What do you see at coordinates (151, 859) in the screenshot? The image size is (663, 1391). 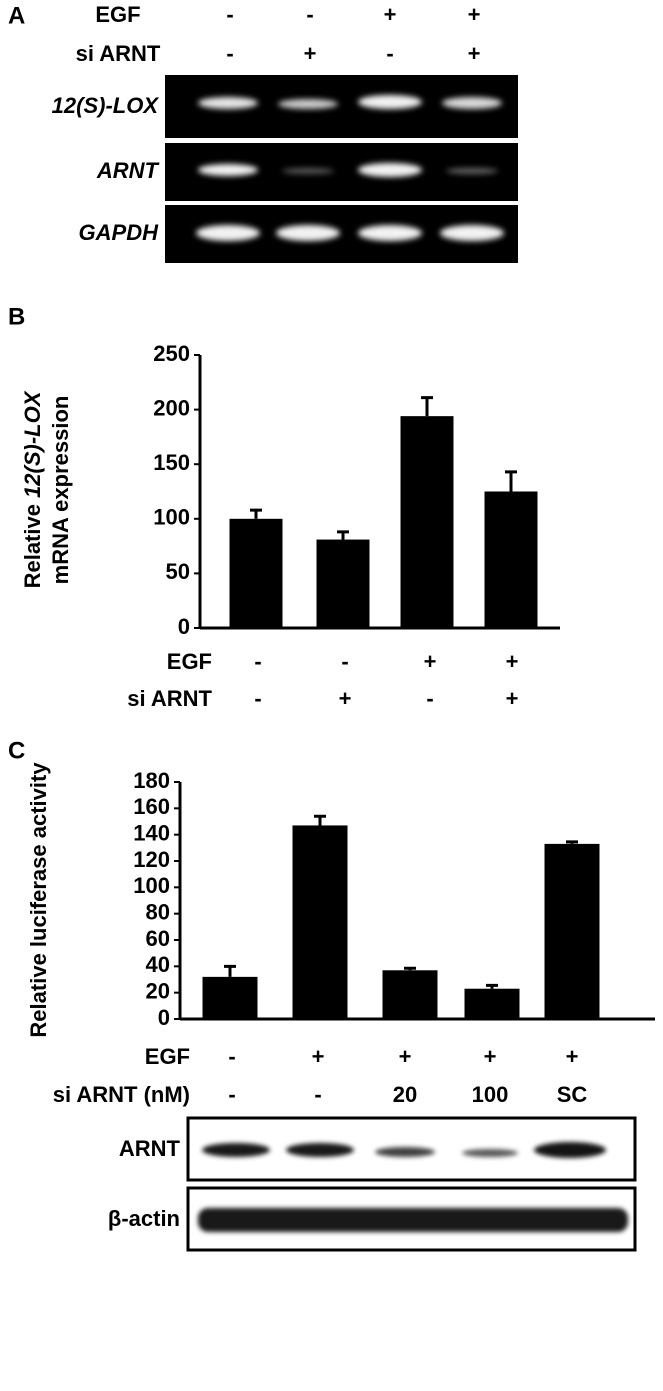 I see `y-tick-label: 120` at bounding box center [151, 859].